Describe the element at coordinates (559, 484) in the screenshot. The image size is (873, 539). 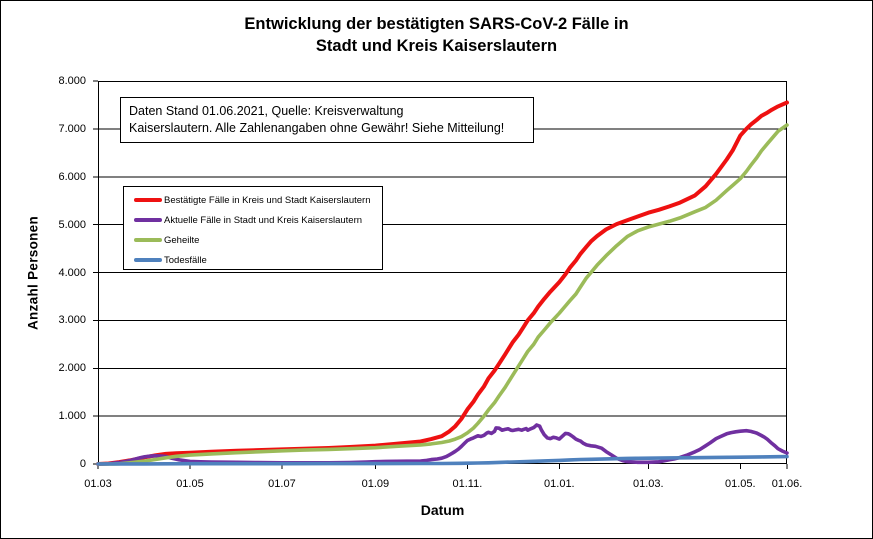
I see `x-tick-label: 01.01.` at that location.